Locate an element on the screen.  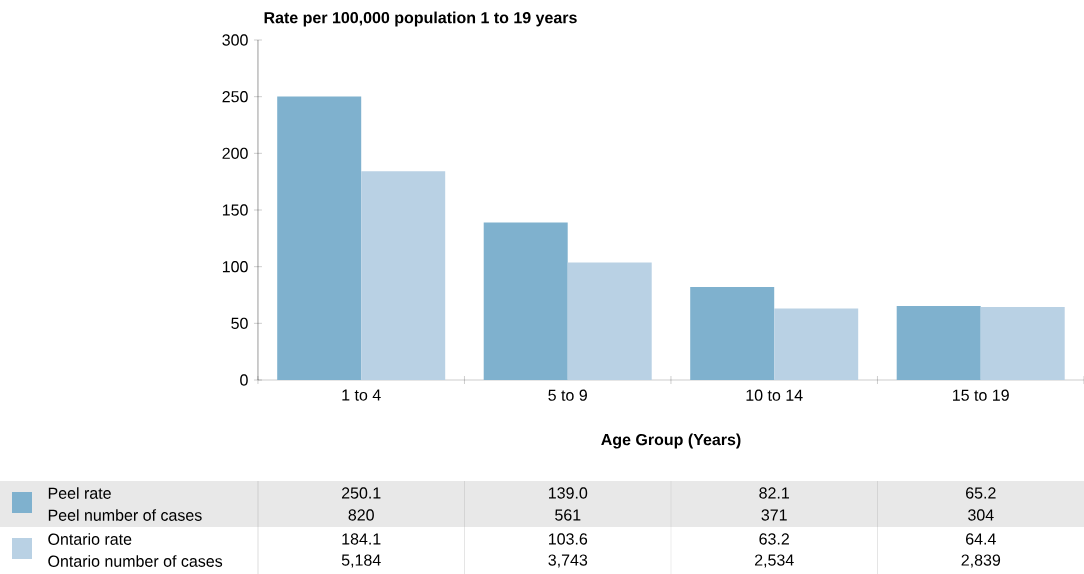
text: 103.6 is located at coordinates (568, 539).